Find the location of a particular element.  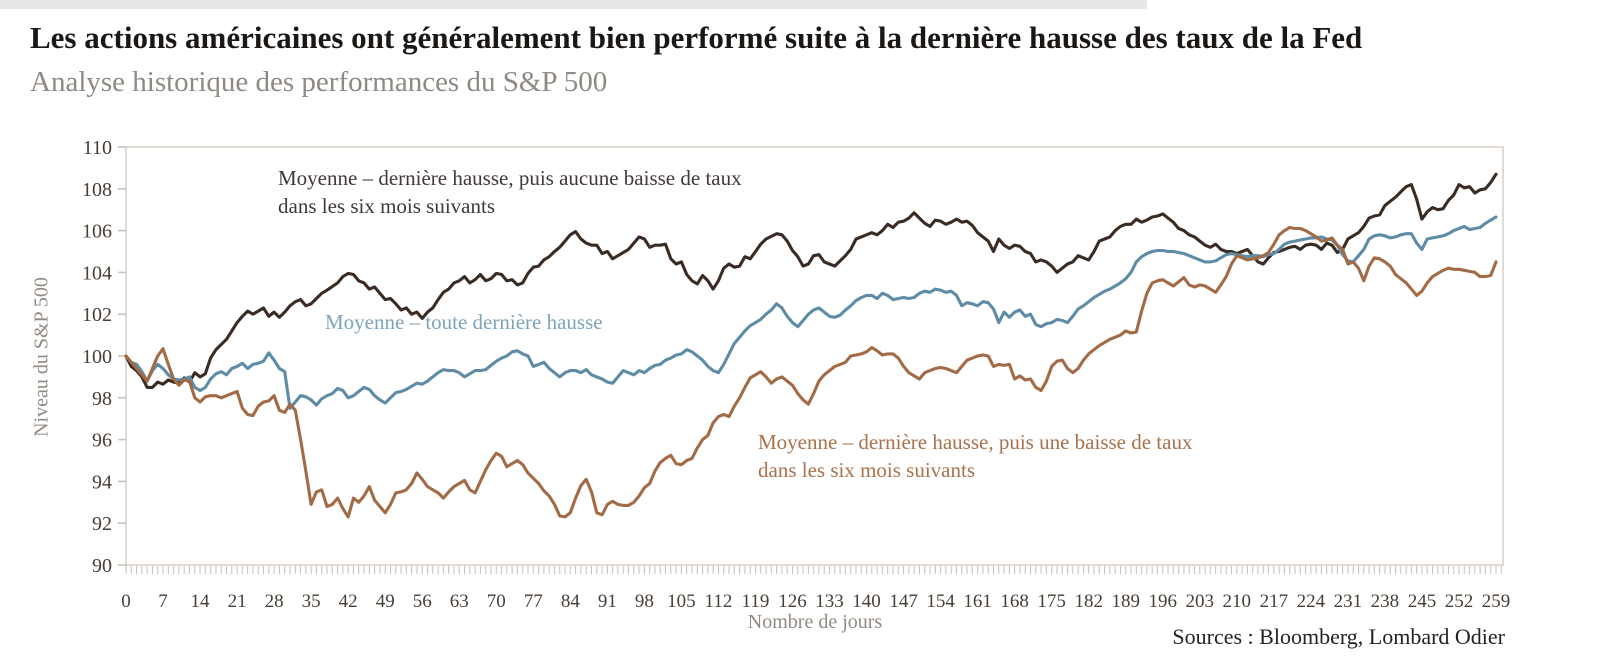

x-tick-label: 217 is located at coordinates (1274, 601).